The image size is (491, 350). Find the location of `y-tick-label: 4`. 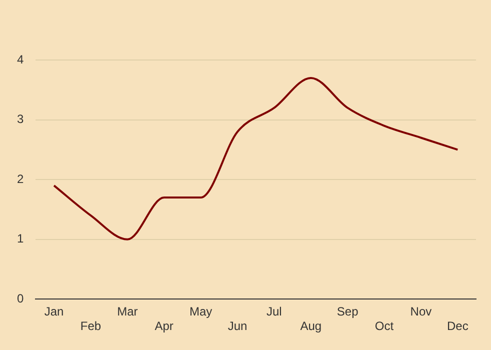

y-tick-label: 4 is located at coordinates (20, 59).